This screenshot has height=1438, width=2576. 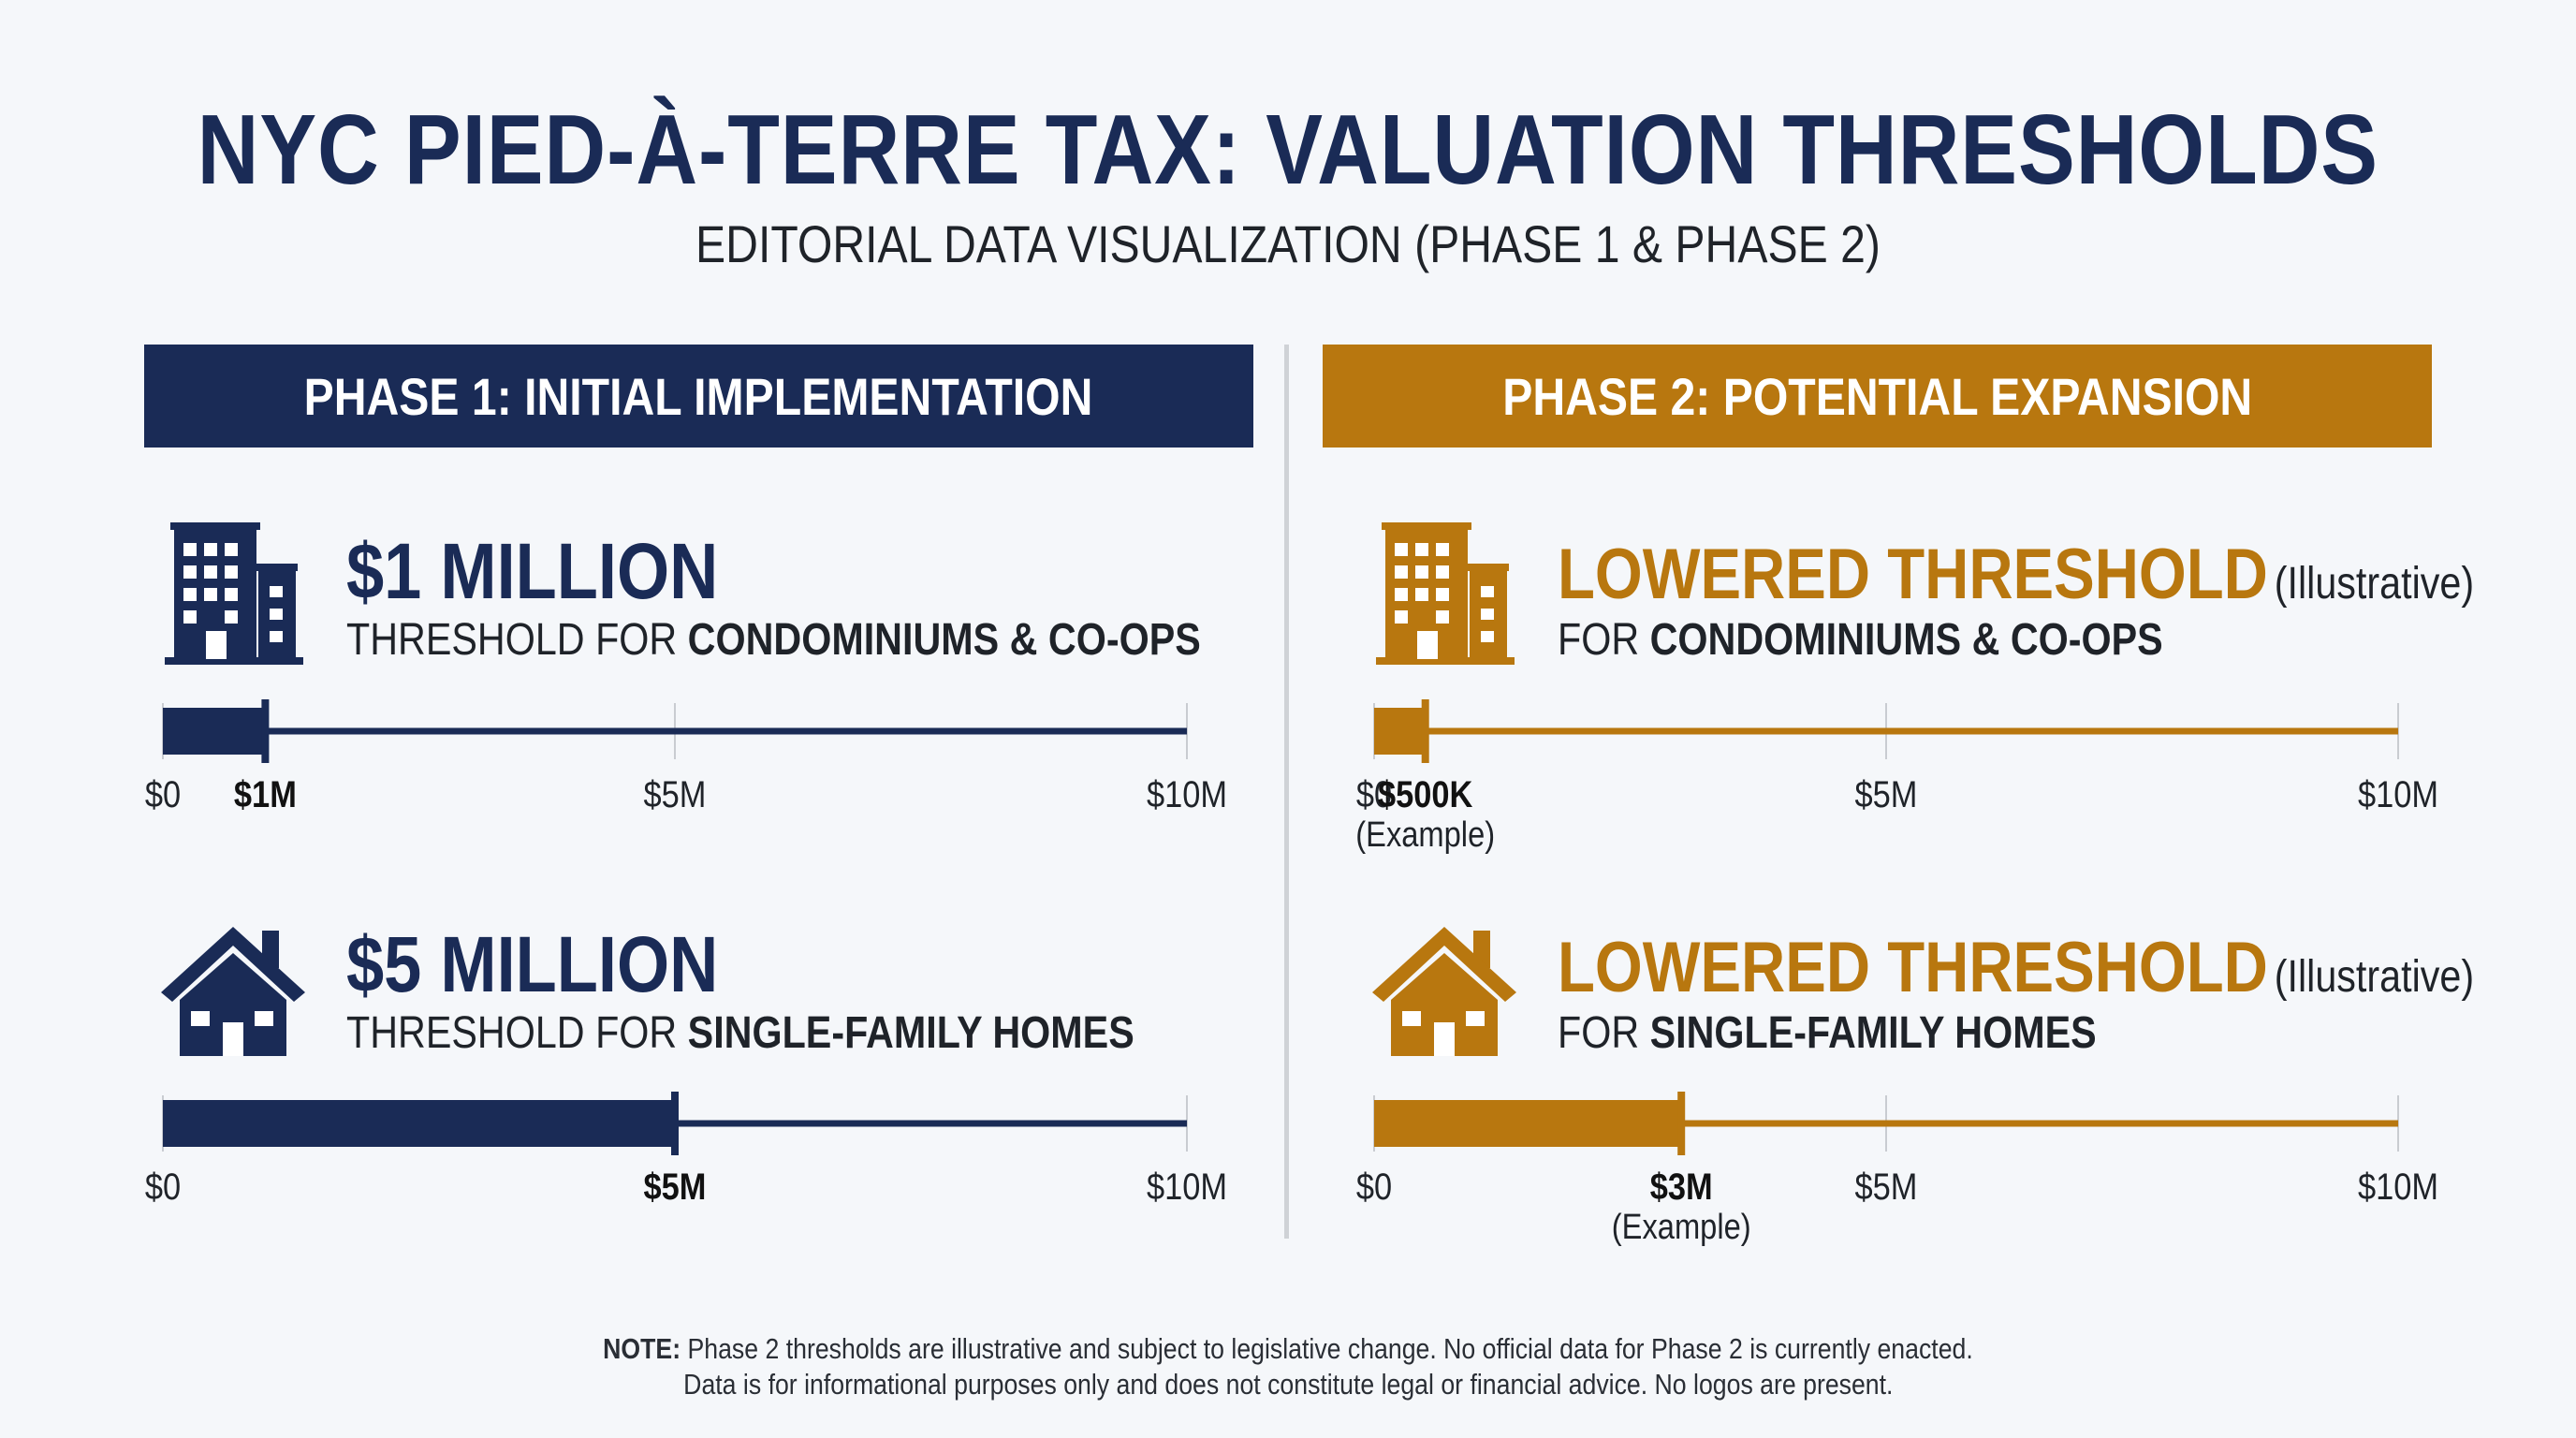 What do you see at coordinates (1528, 1123) in the screenshot?
I see `p2-home-bar` at bounding box center [1528, 1123].